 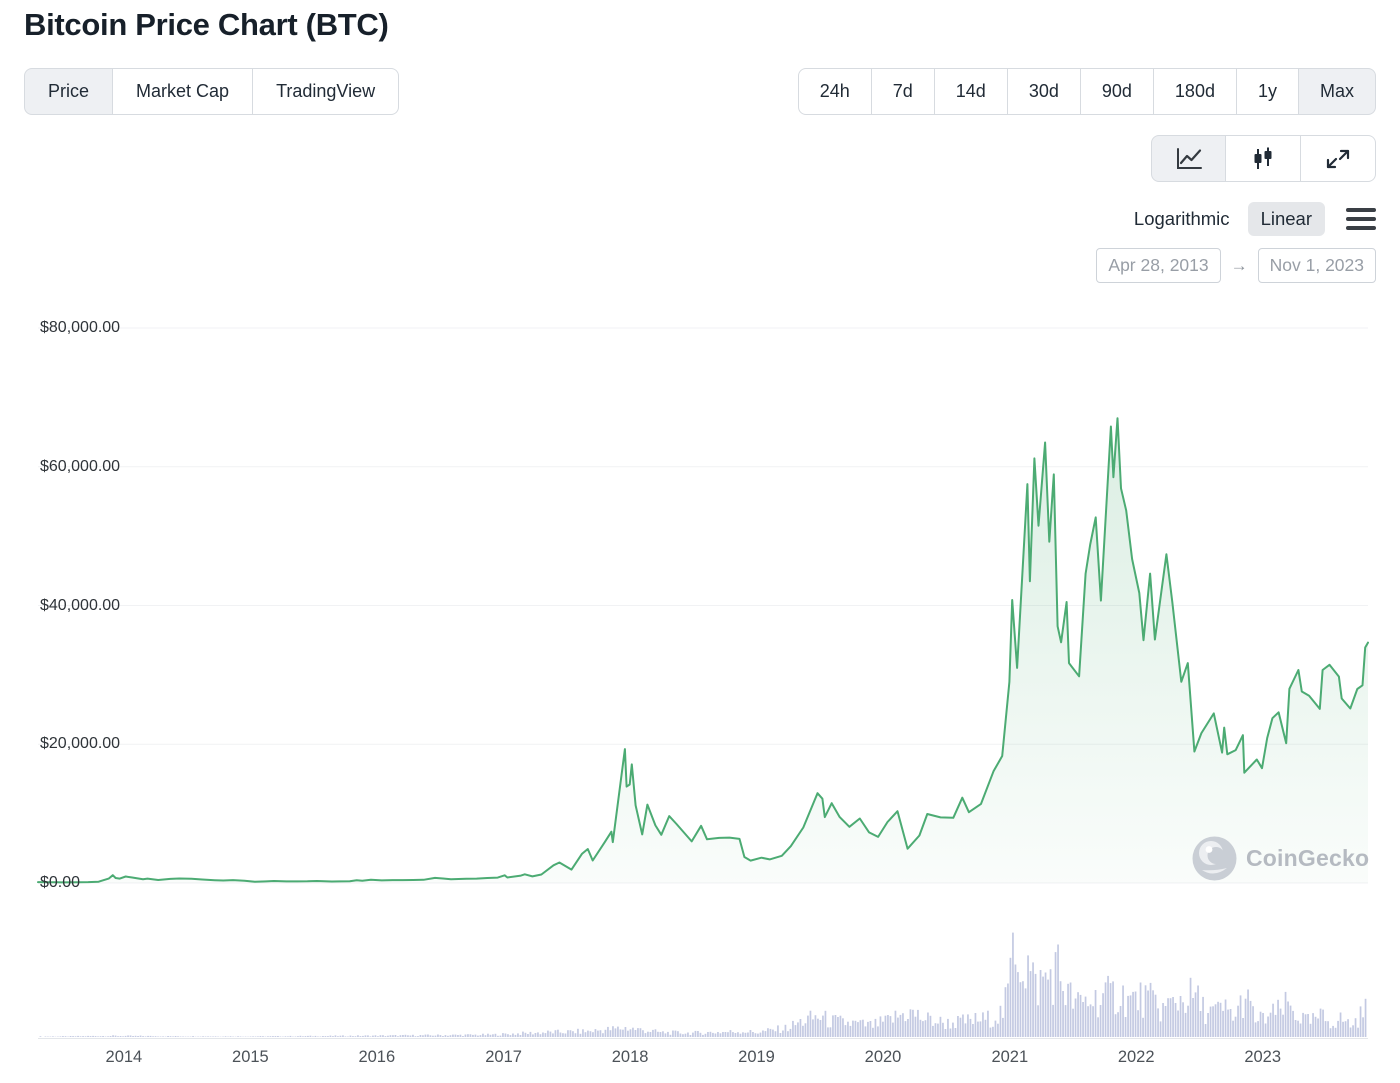 I want to click on chart-tabs-group: Price Market Cap TradingView, so click(x=212, y=91).